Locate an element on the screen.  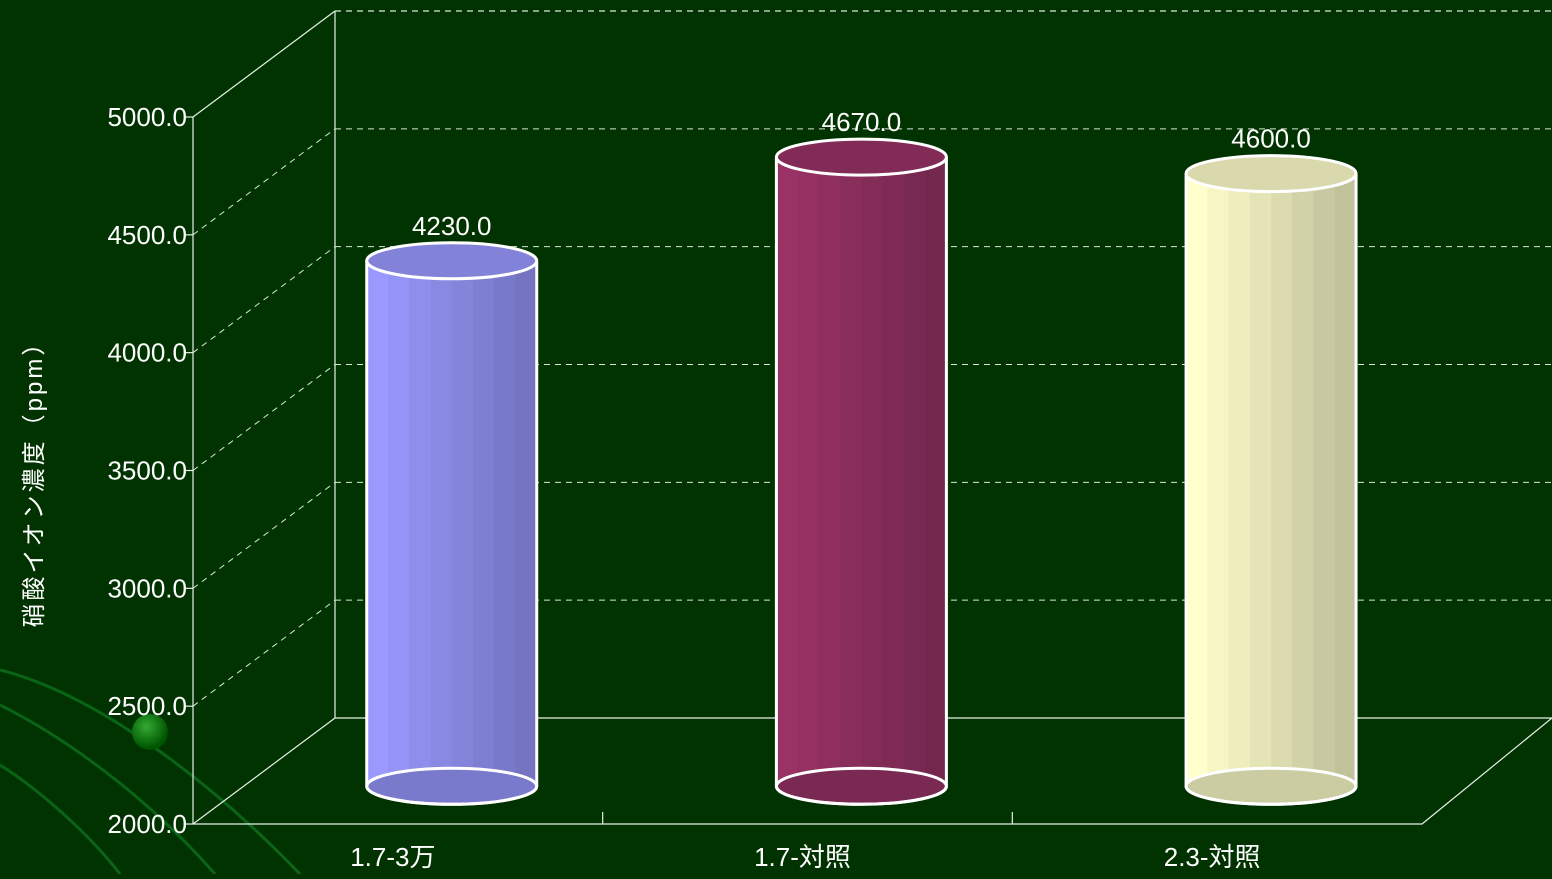
x-category-label: 1.7‐対照 is located at coordinates (802, 857).